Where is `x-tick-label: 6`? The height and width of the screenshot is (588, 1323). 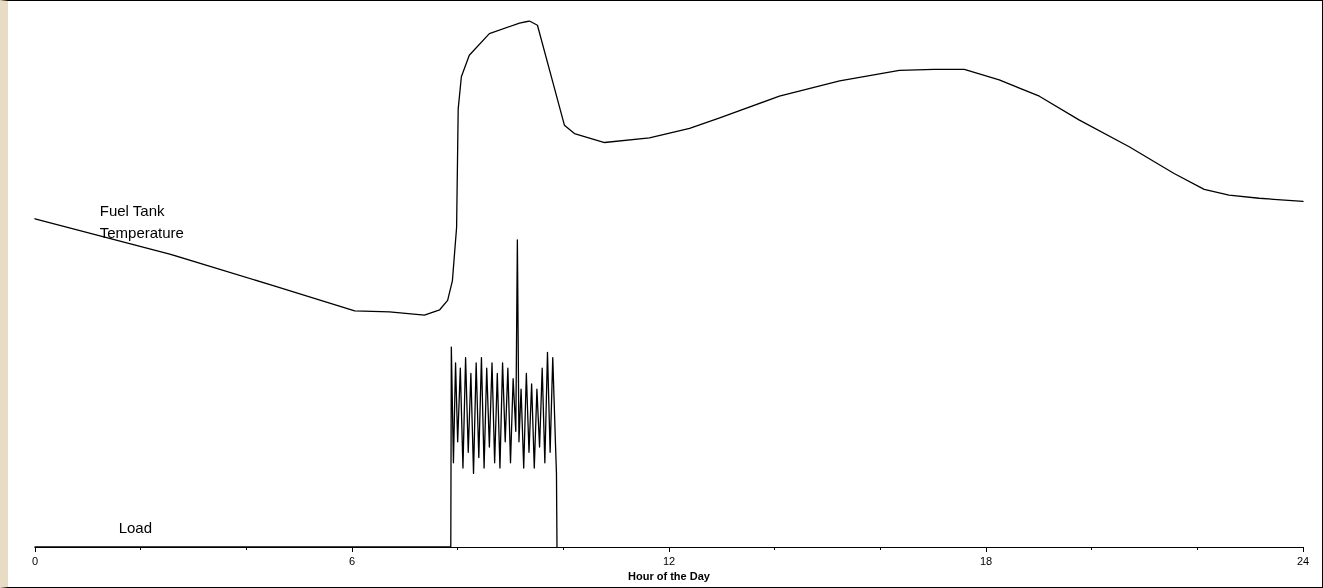
x-tick-label: 6 is located at coordinates (352, 560).